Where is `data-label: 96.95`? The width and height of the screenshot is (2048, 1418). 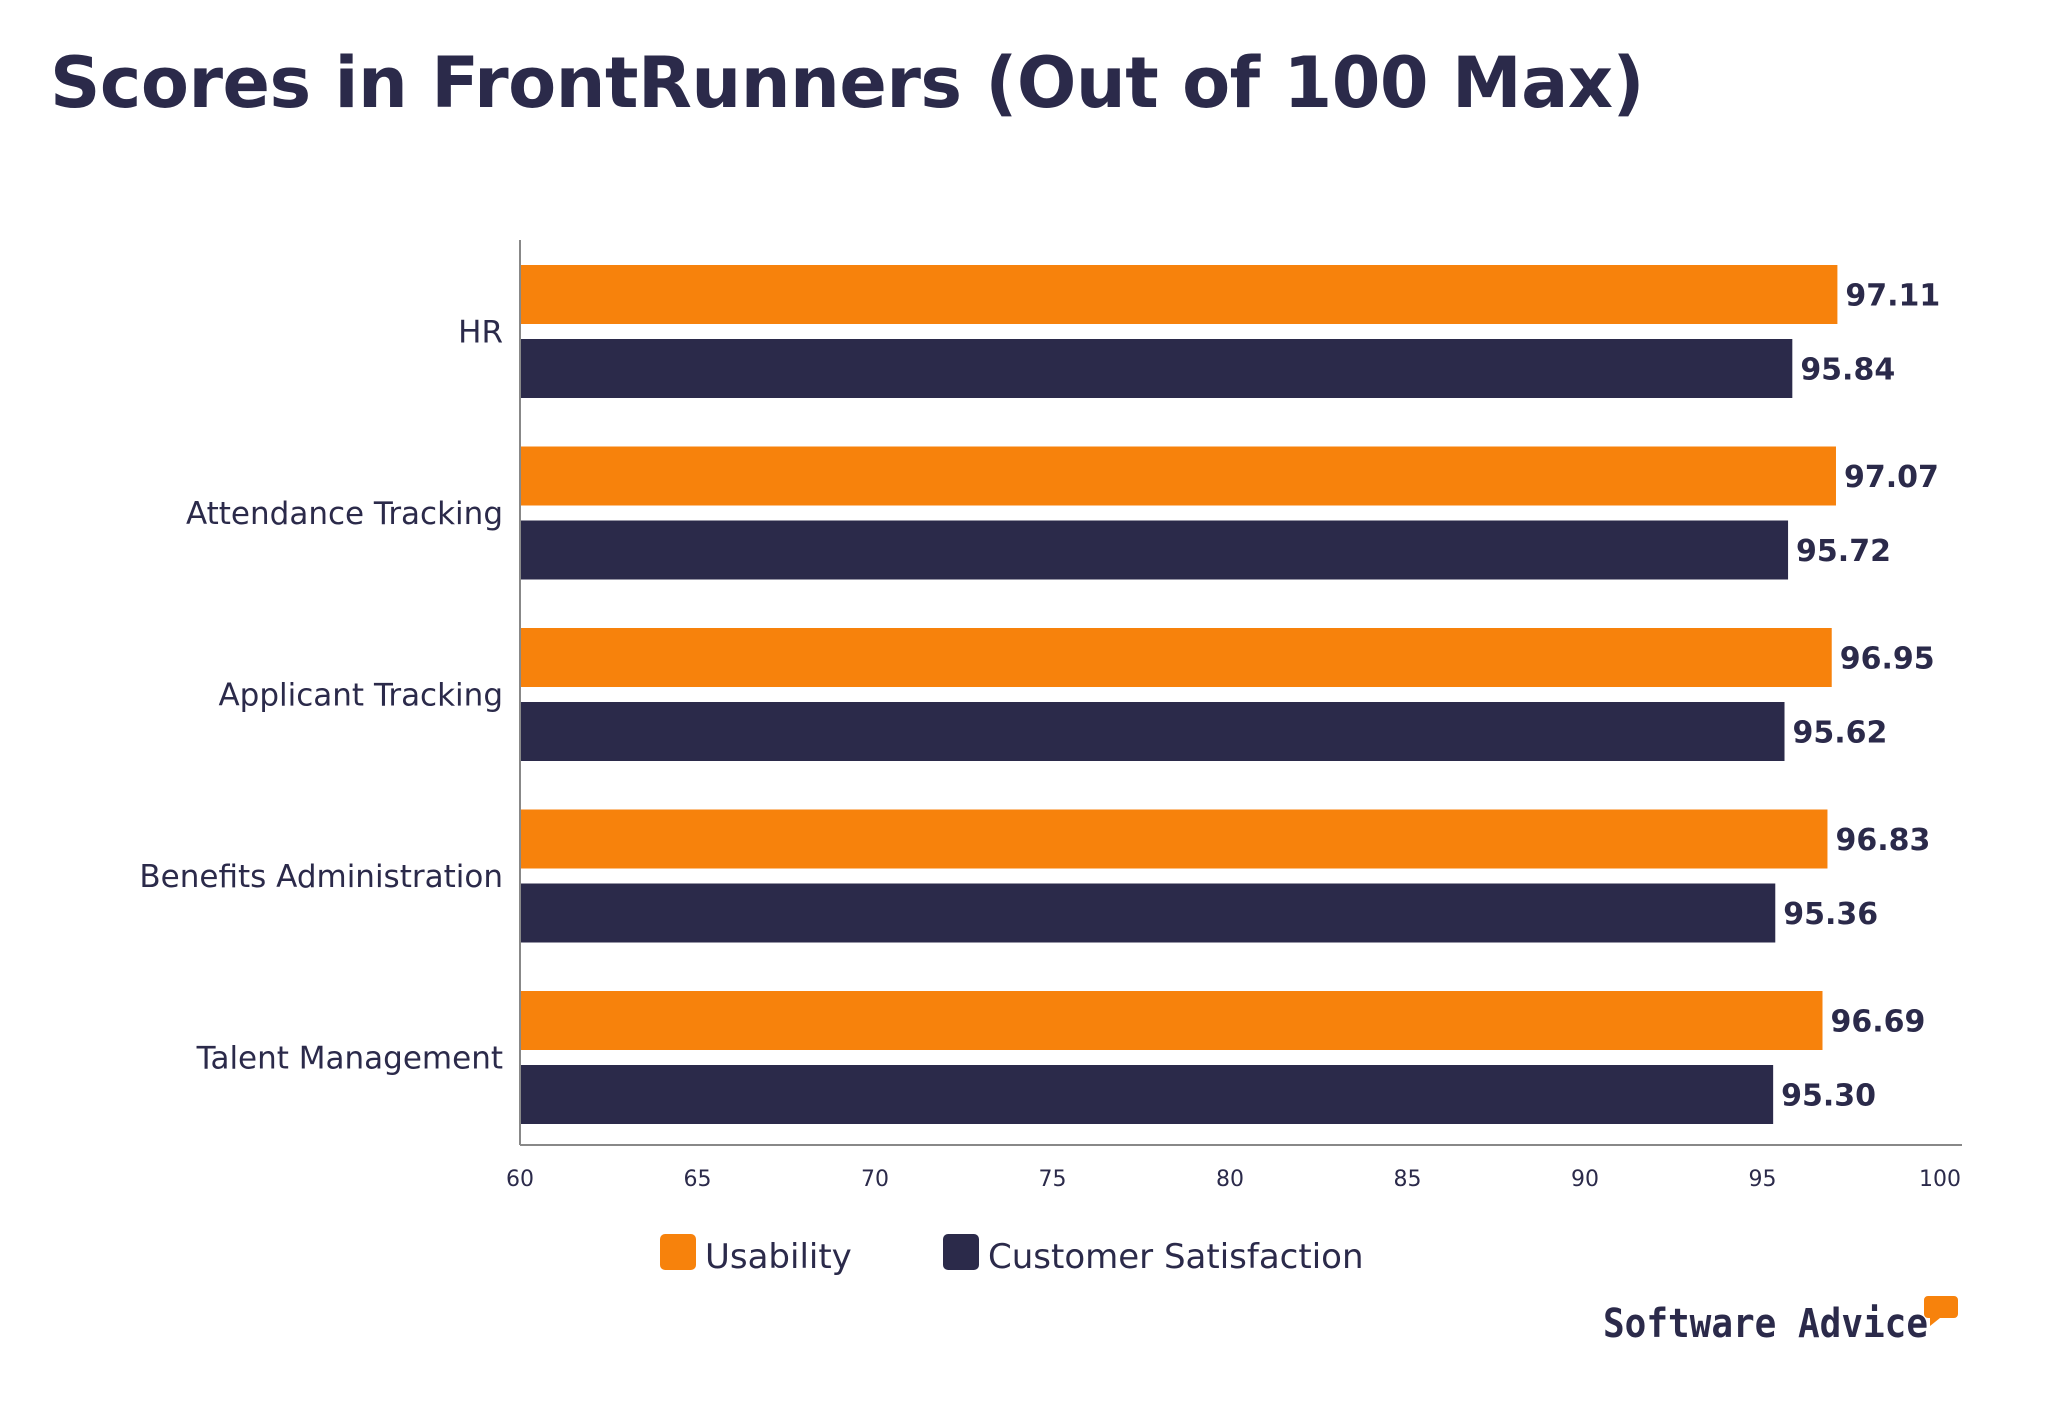
data-label: 96.95 is located at coordinates (1887, 659).